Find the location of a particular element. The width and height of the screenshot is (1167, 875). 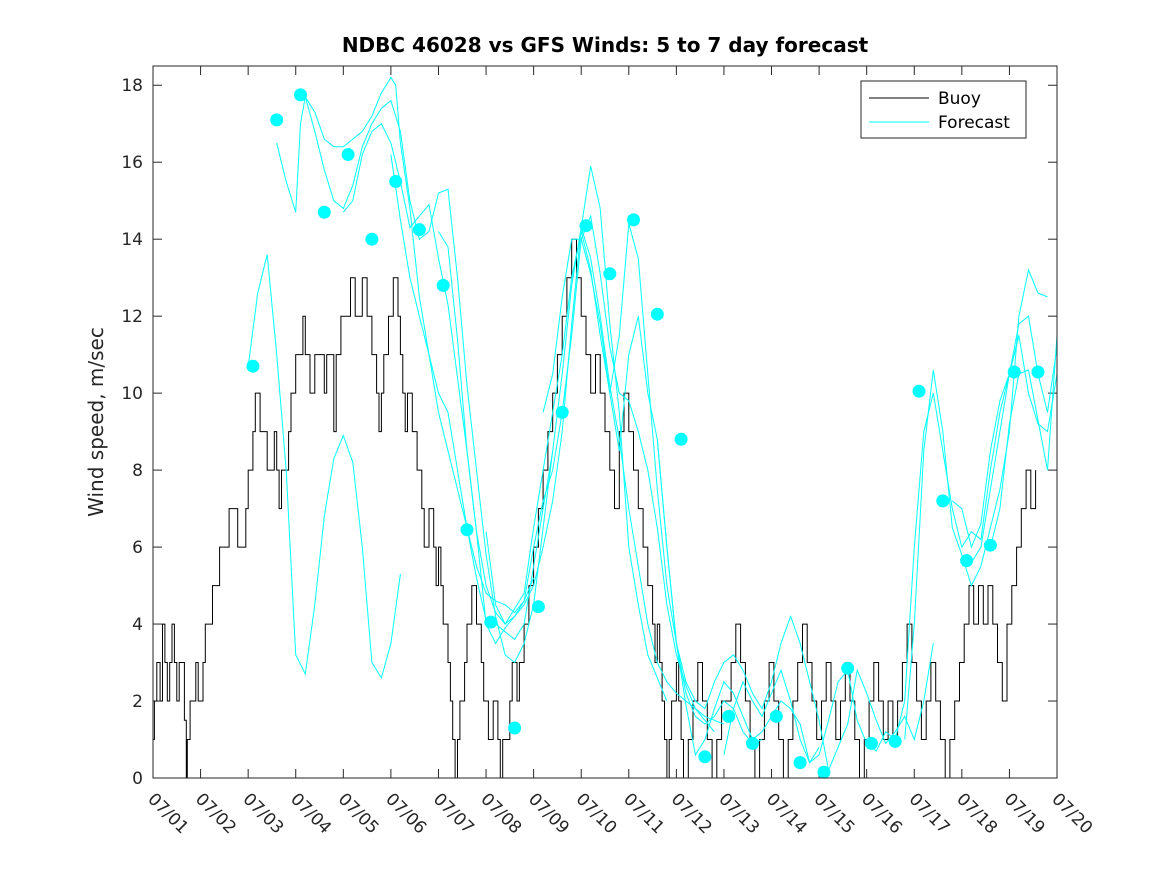

y-axis-label: Wind speed, m/sec is located at coordinates (96, 422).